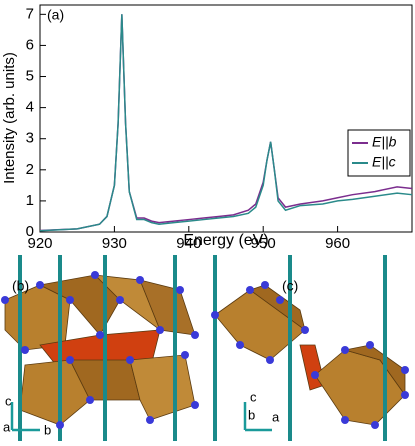 The height and width of the screenshot is (446, 415). Describe the element at coordinates (30, 169) in the screenshot. I see `y-tick-label: 2` at that location.